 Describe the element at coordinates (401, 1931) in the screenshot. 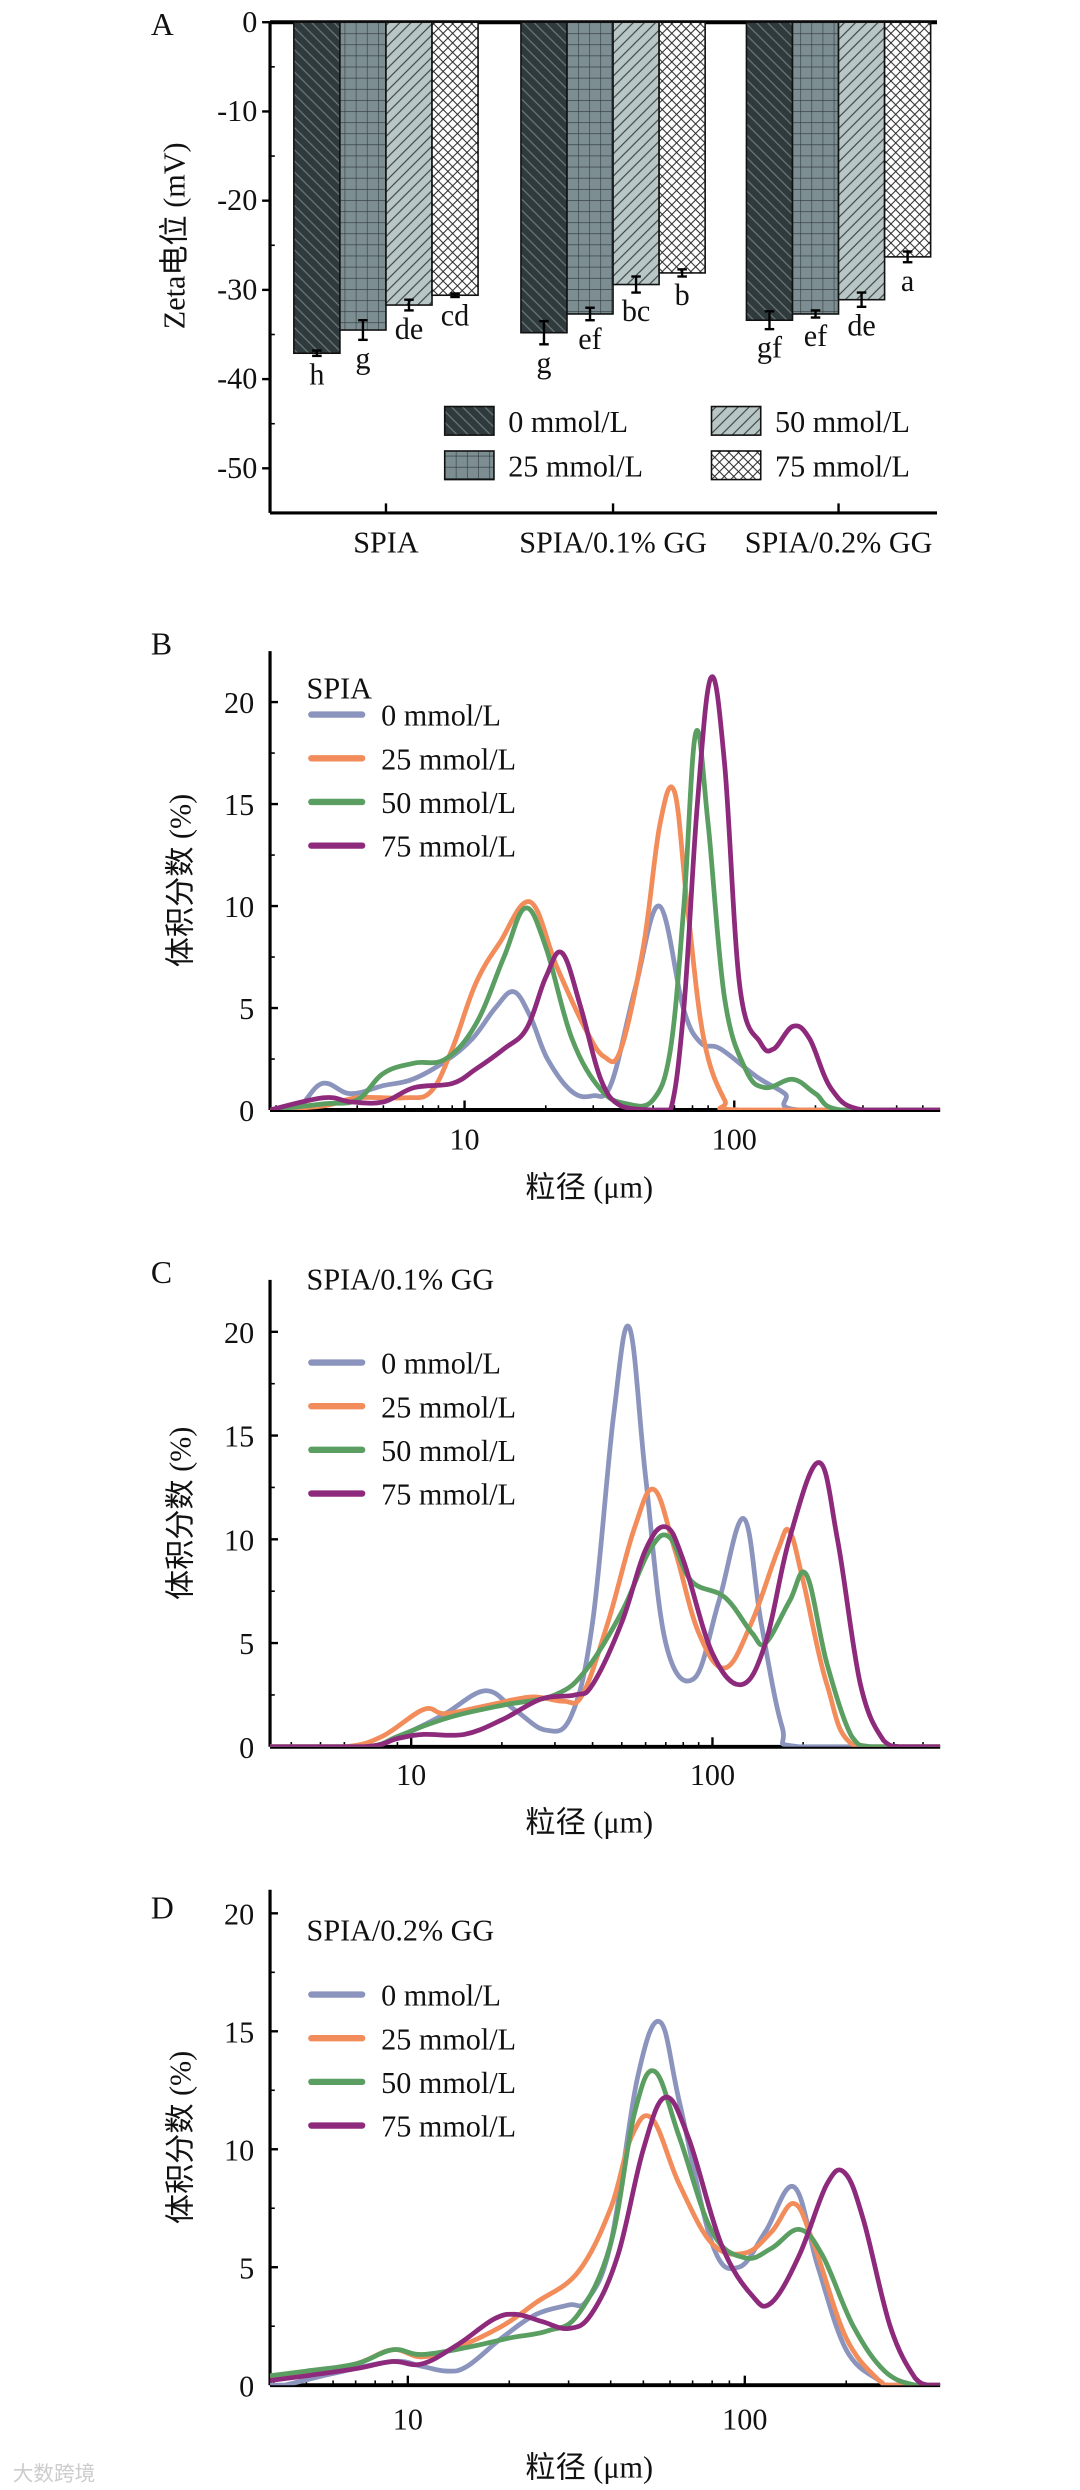

I see `chart-title: SPIA/0.2% GG` at that location.